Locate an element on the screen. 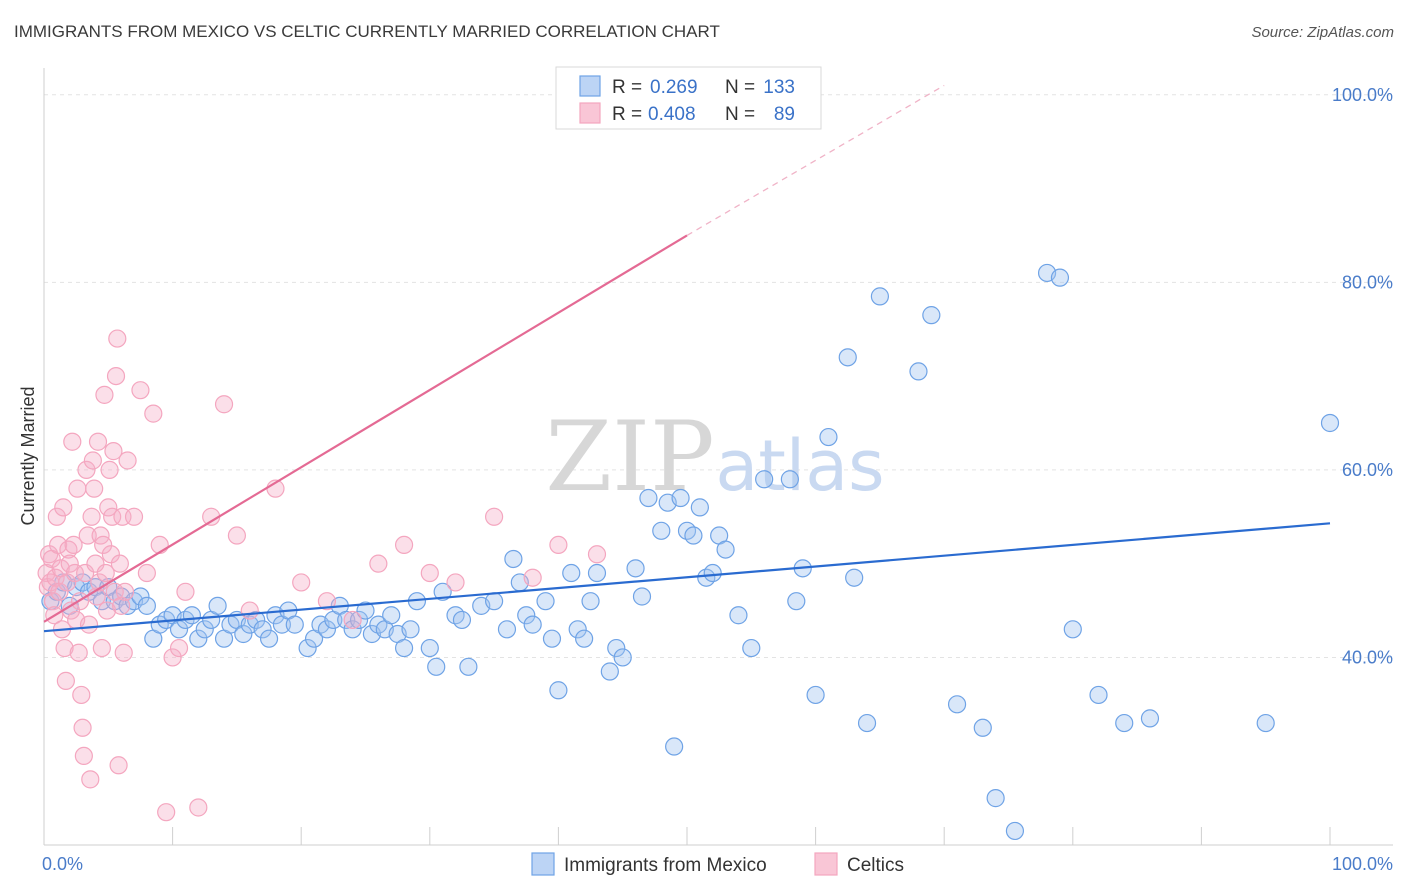 This screenshot has height=892, width=1406. y-tick-labels: 40.0% 60.0% 80.0% 100.0% is located at coordinates (1362, 376).